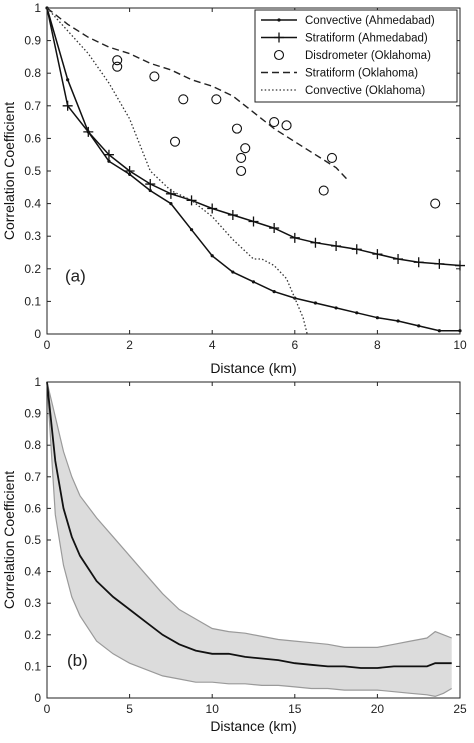 This screenshot has width=474, height=743. Describe the element at coordinates (365, 91) in the screenshot. I see `legend-entry: Convective (Oklahoma)` at that location.